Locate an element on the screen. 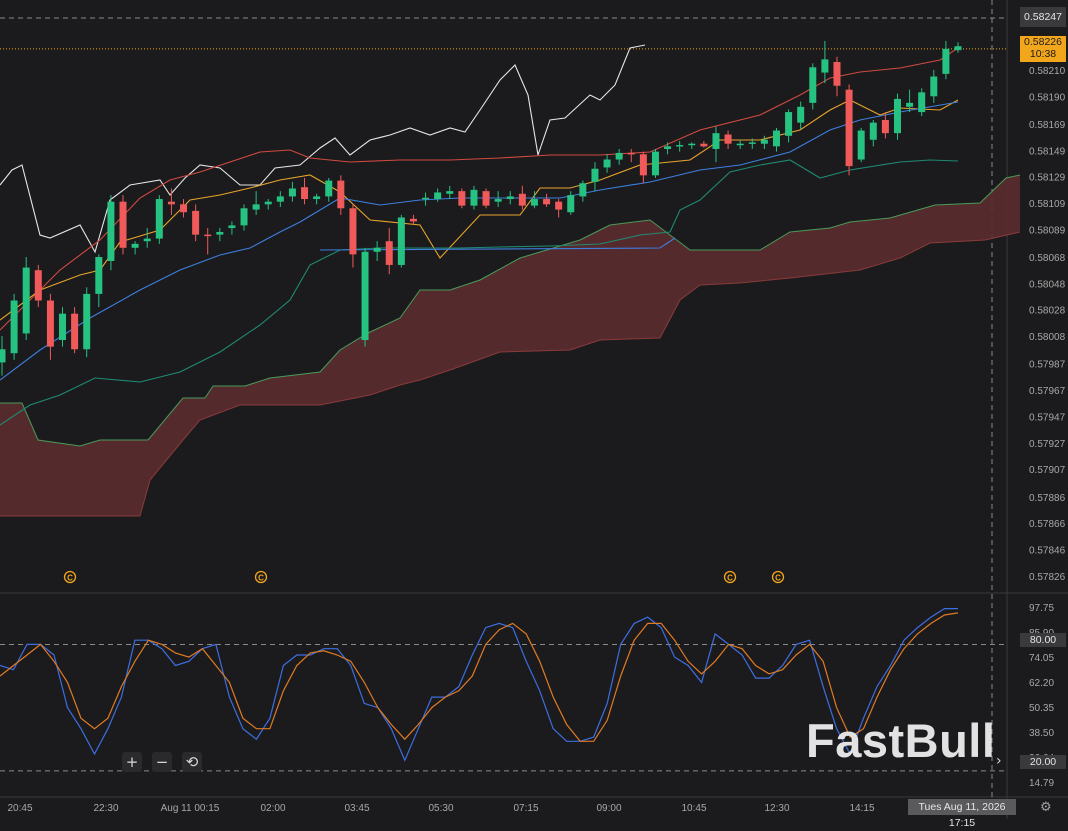  price-tick-label: 0.57886 is located at coordinates (1047, 498).